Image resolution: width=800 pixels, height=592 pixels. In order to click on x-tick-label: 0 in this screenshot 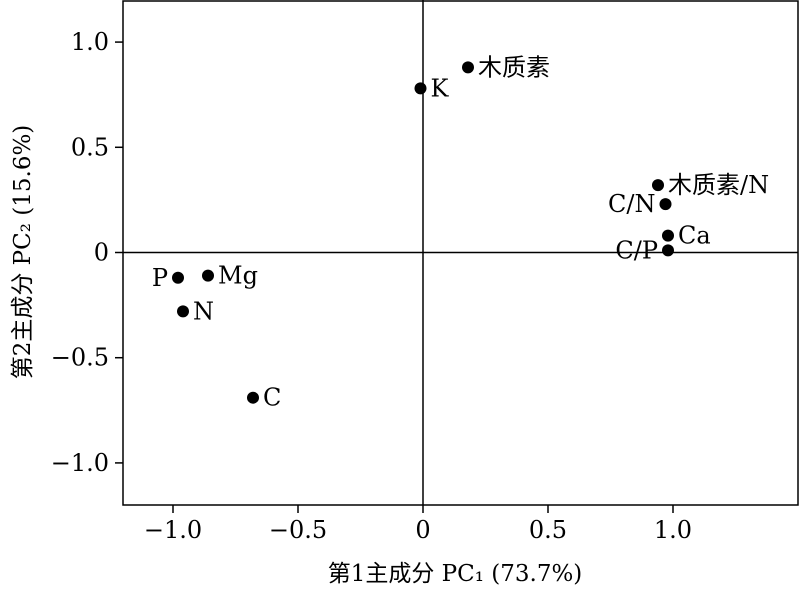, I will do `click(422, 530)`.